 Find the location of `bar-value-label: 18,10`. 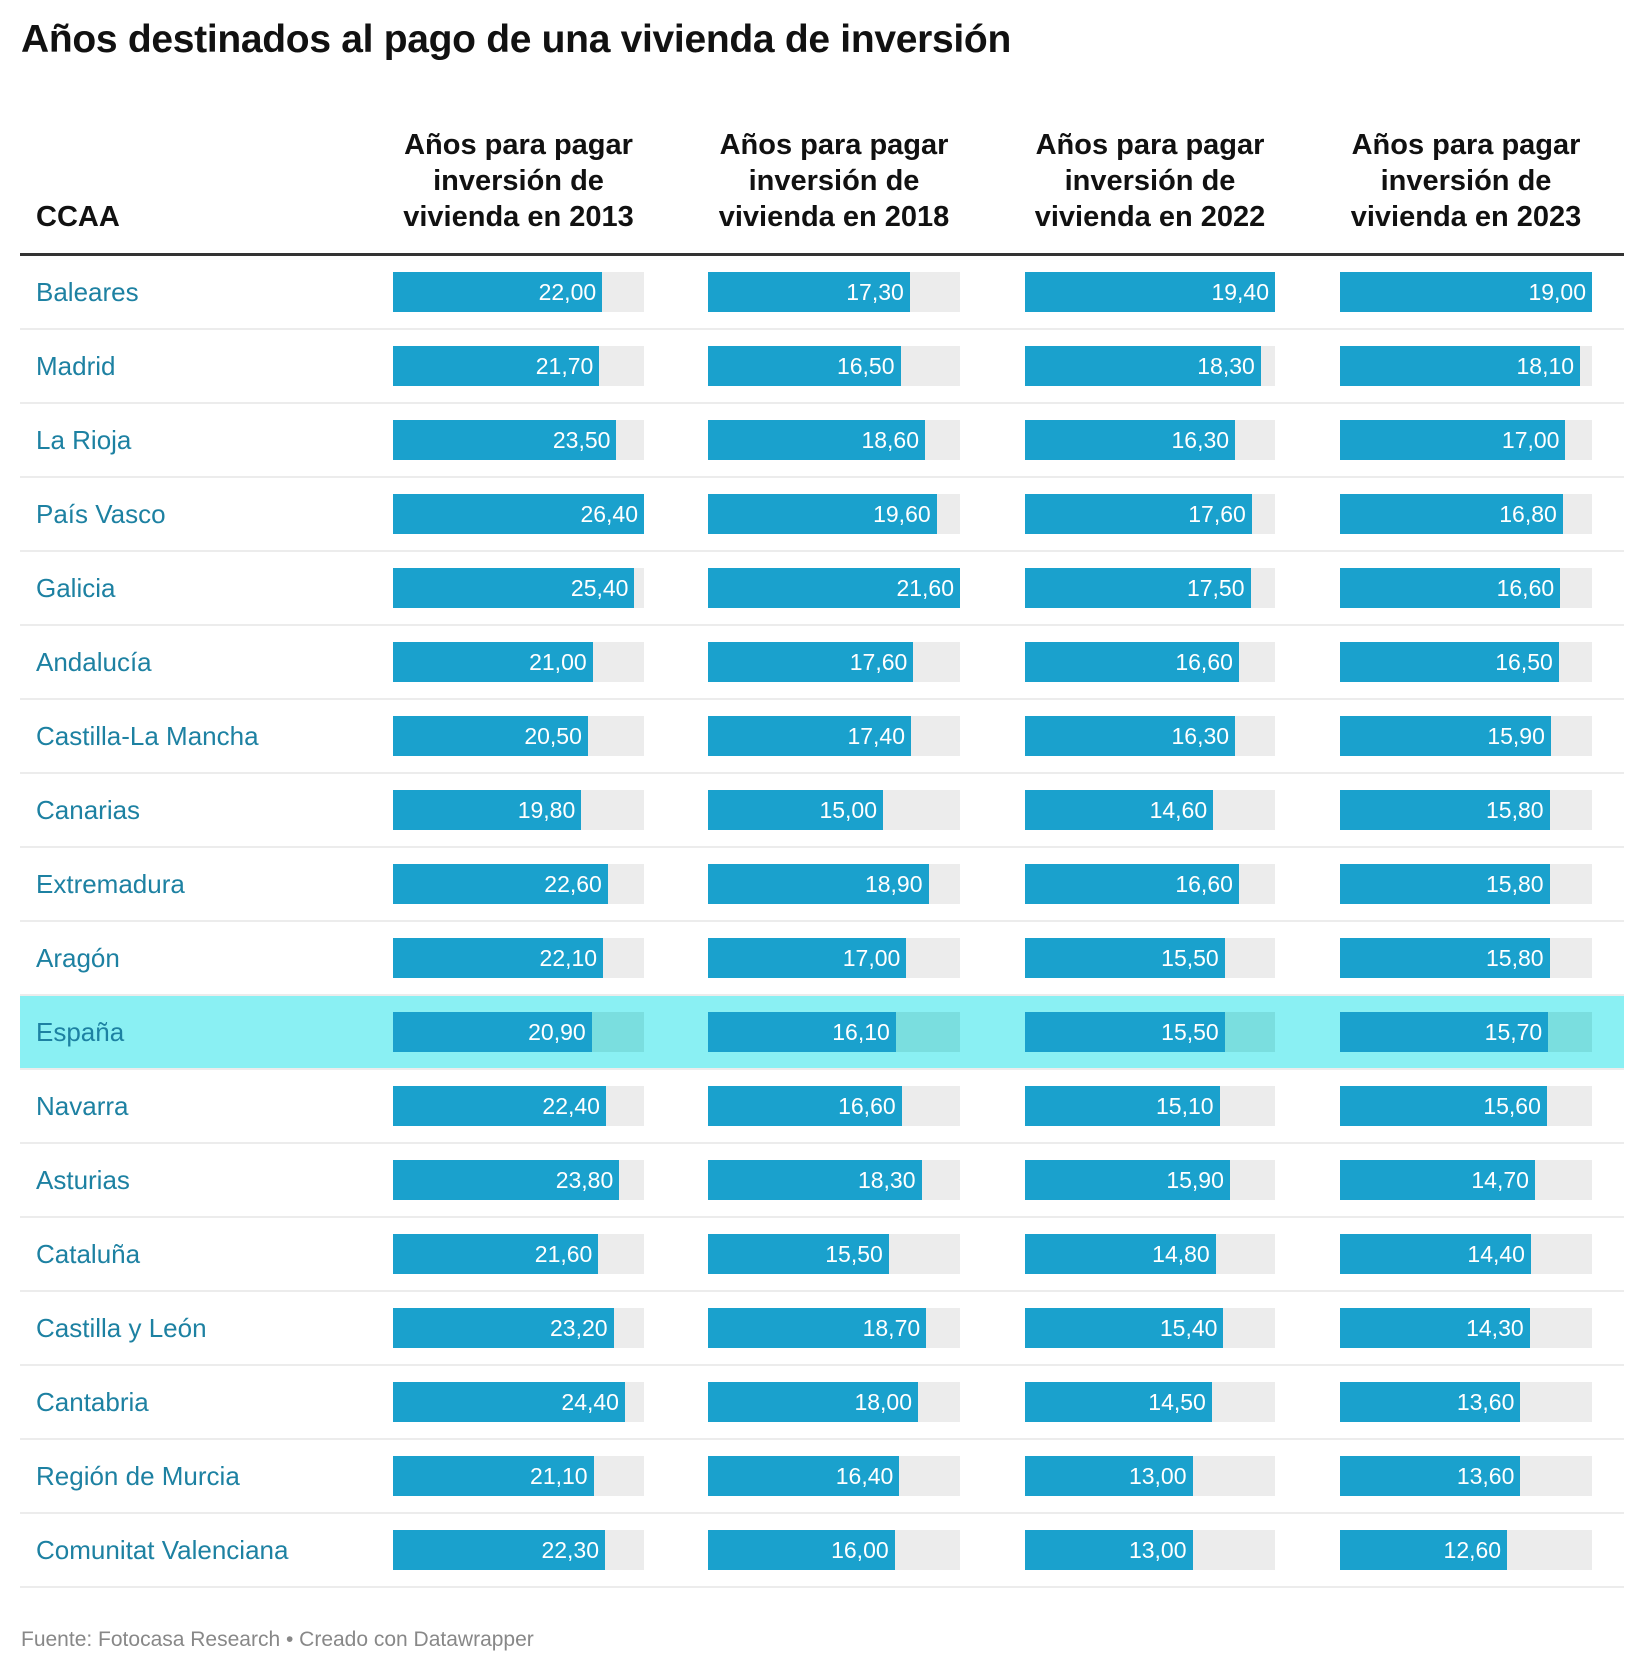

bar-value-label: 18,10 is located at coordinates (1545, 366).